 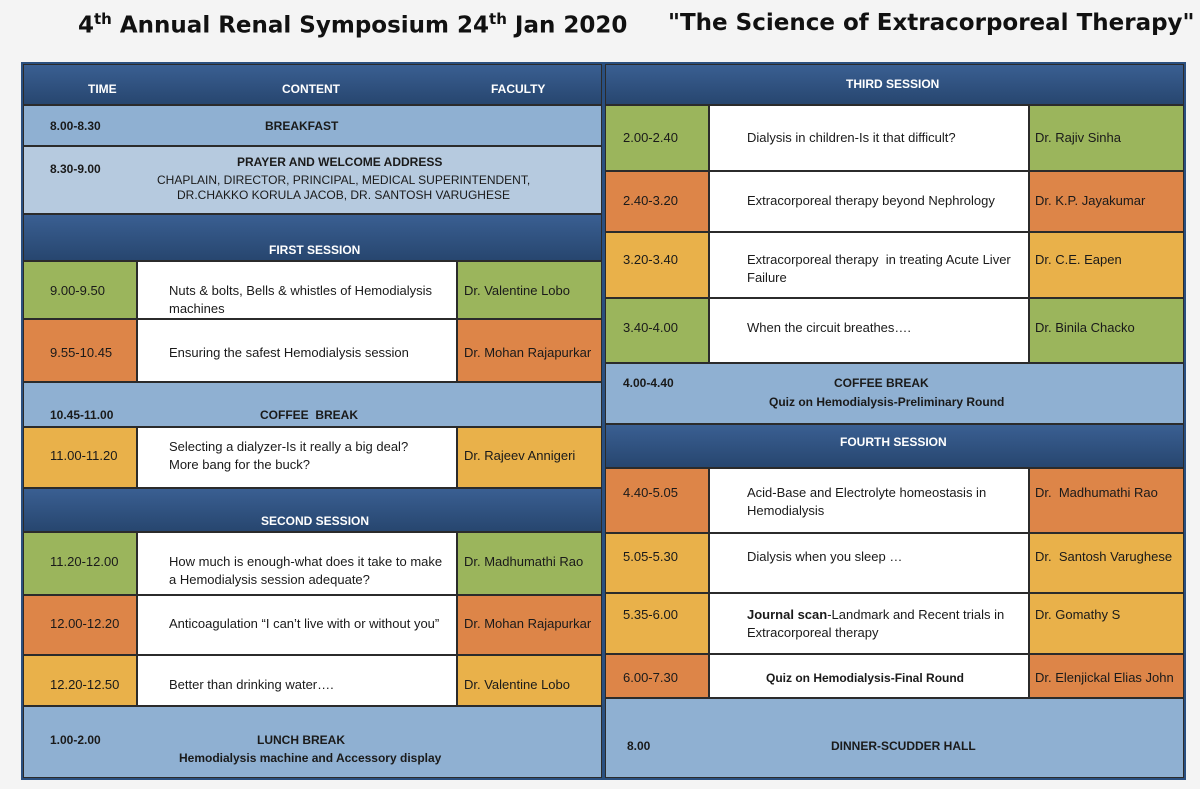 I want to click on column-header-row: TIME CONTENT FACULTY, so click(x=312, y=84).